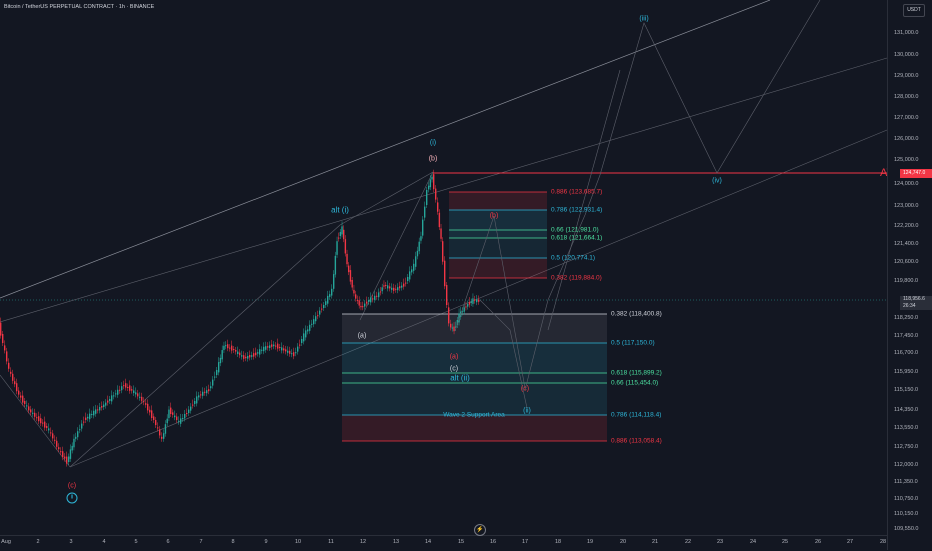  What do you see at coordinates (906, 139) in the screenshot?
I see `price-tick-label: 126,000.0` at bounding box center [906, 139].